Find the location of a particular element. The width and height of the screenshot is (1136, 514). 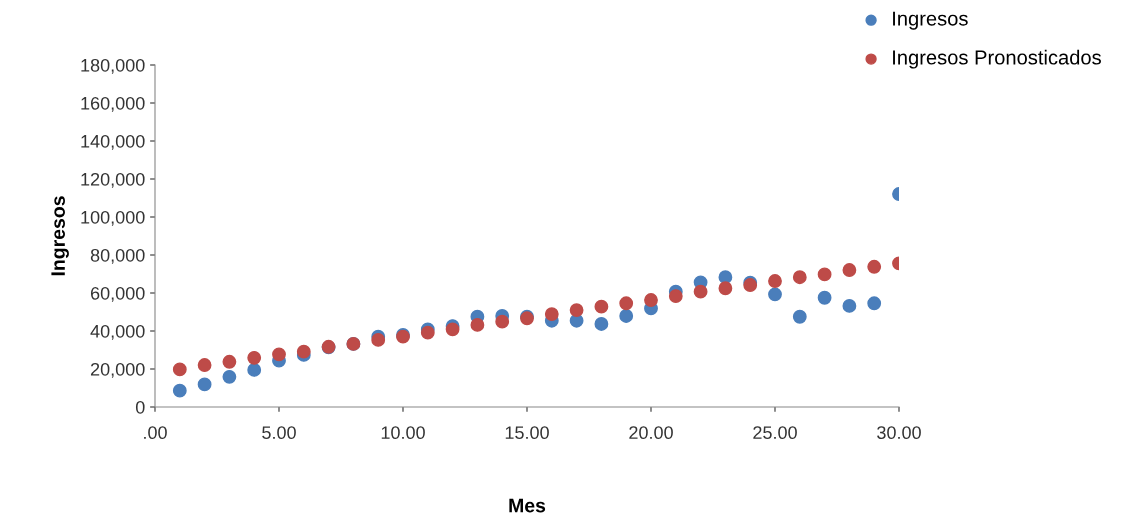

y-tick-label: 40,000 is located at coordinates (117, 332).